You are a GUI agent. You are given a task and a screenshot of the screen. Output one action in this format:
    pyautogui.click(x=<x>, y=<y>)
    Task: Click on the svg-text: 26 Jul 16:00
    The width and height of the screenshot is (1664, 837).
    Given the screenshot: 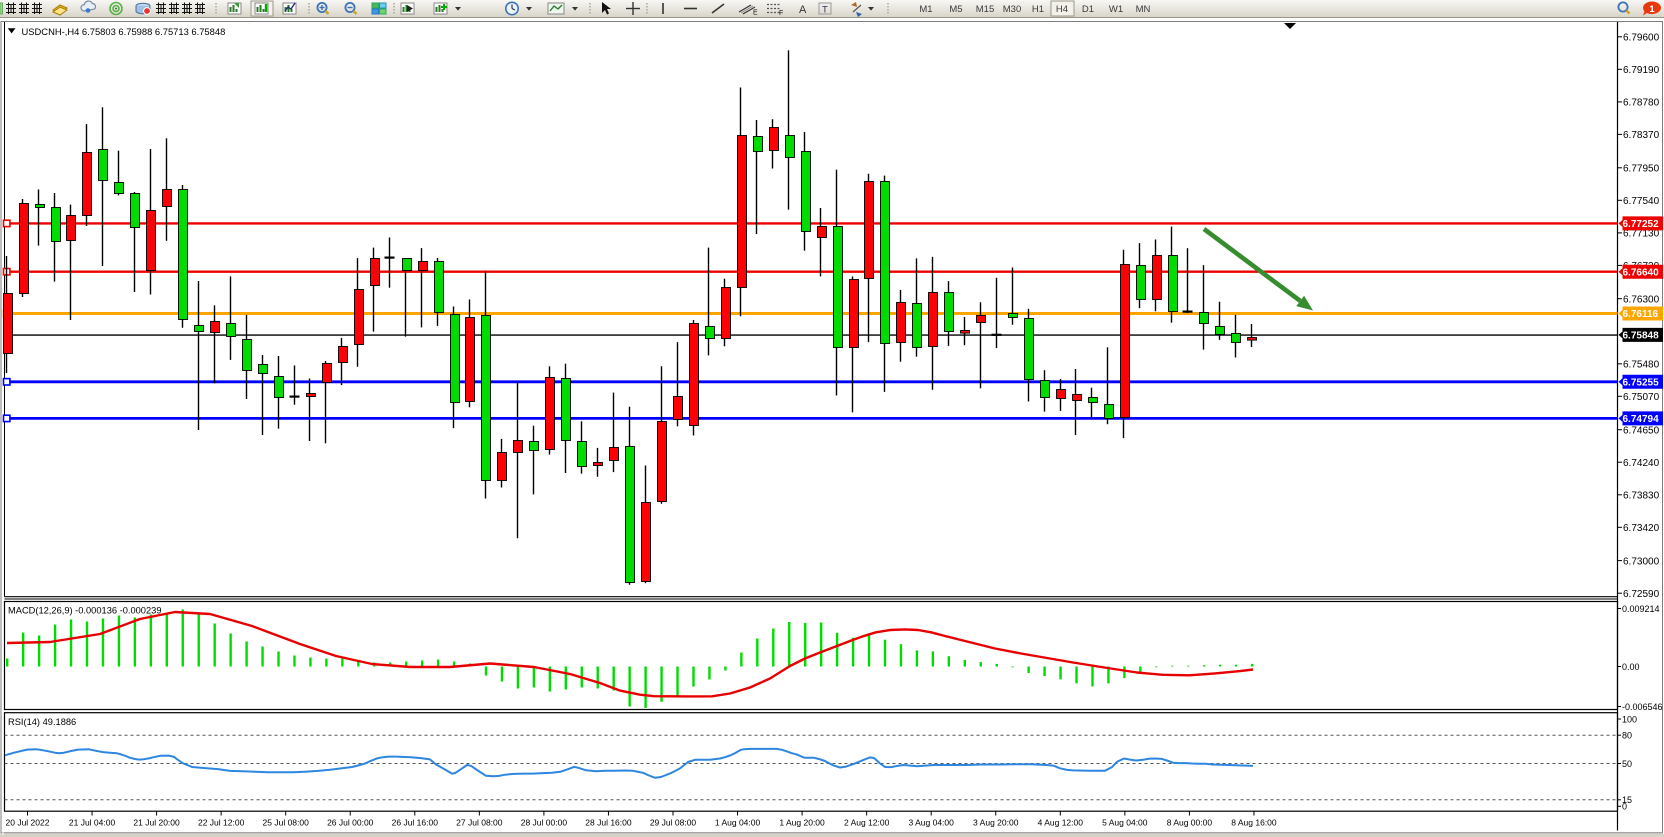 What is the action you would take?
    pyautogui.click(x=415, y=823)
    